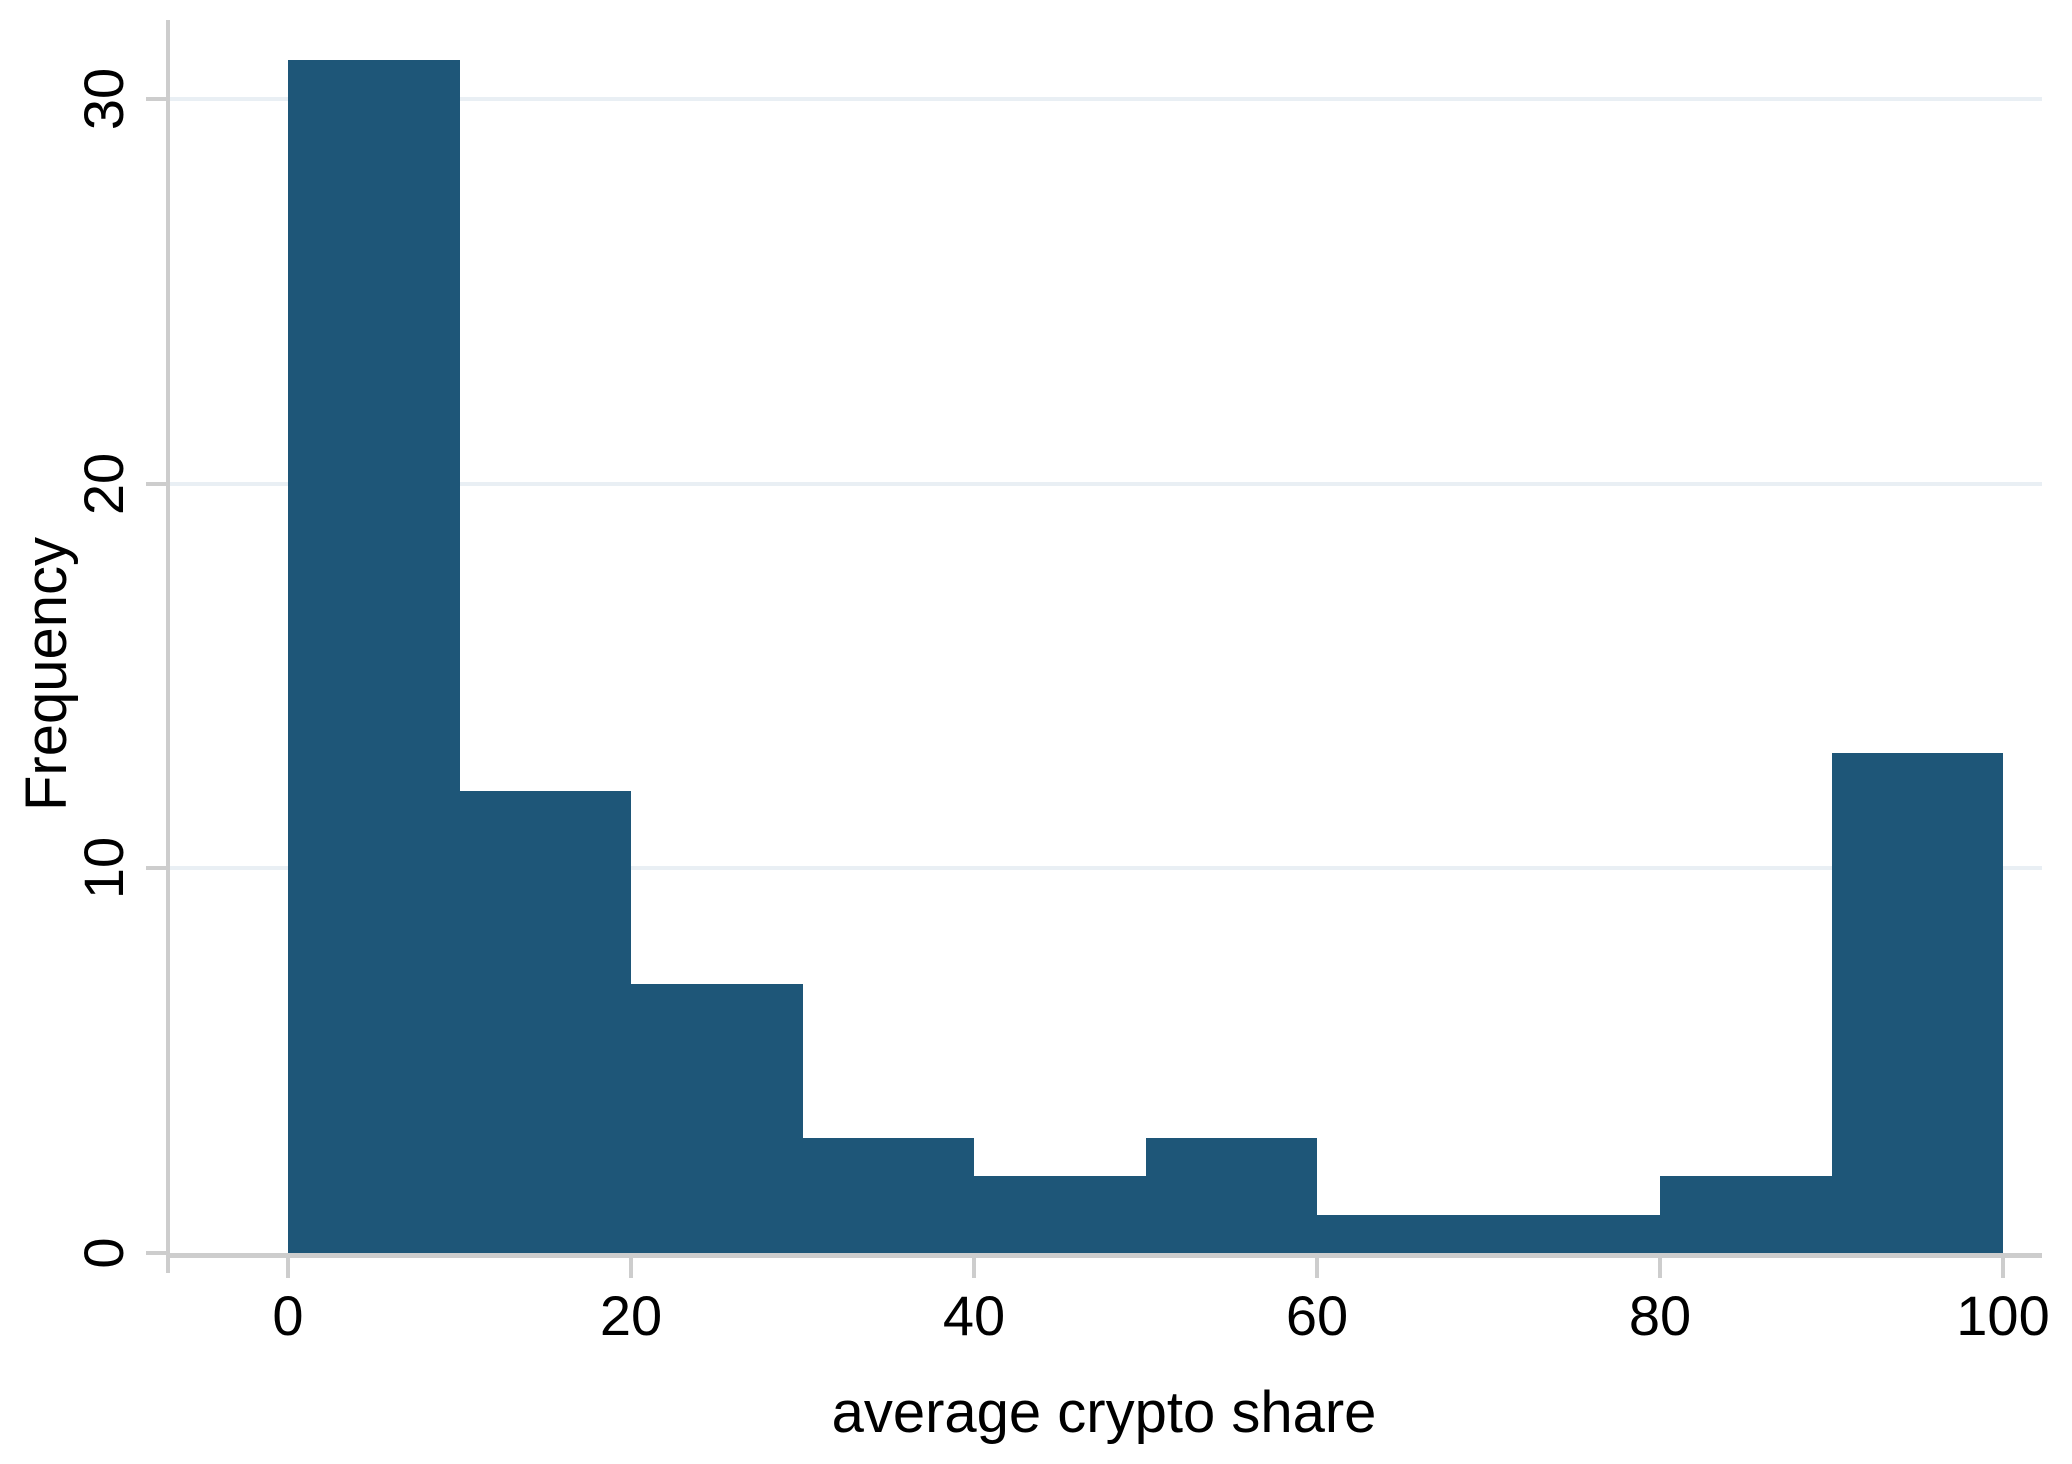 The height and width of the screenshot is (1464, 2072). I want to click on y-tick-label-30: 30, so click(103, 99).